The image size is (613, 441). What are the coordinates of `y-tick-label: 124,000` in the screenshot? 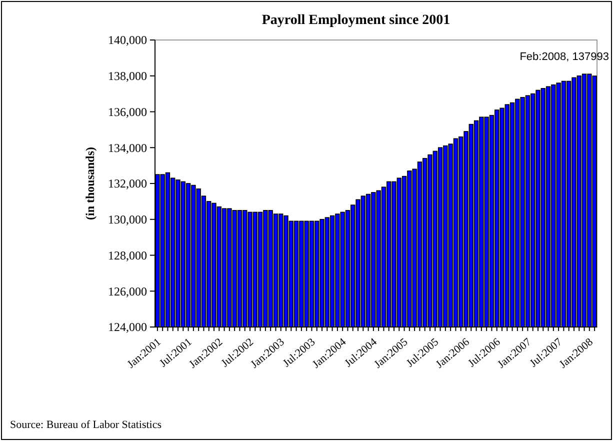 It's located at (127, 327).